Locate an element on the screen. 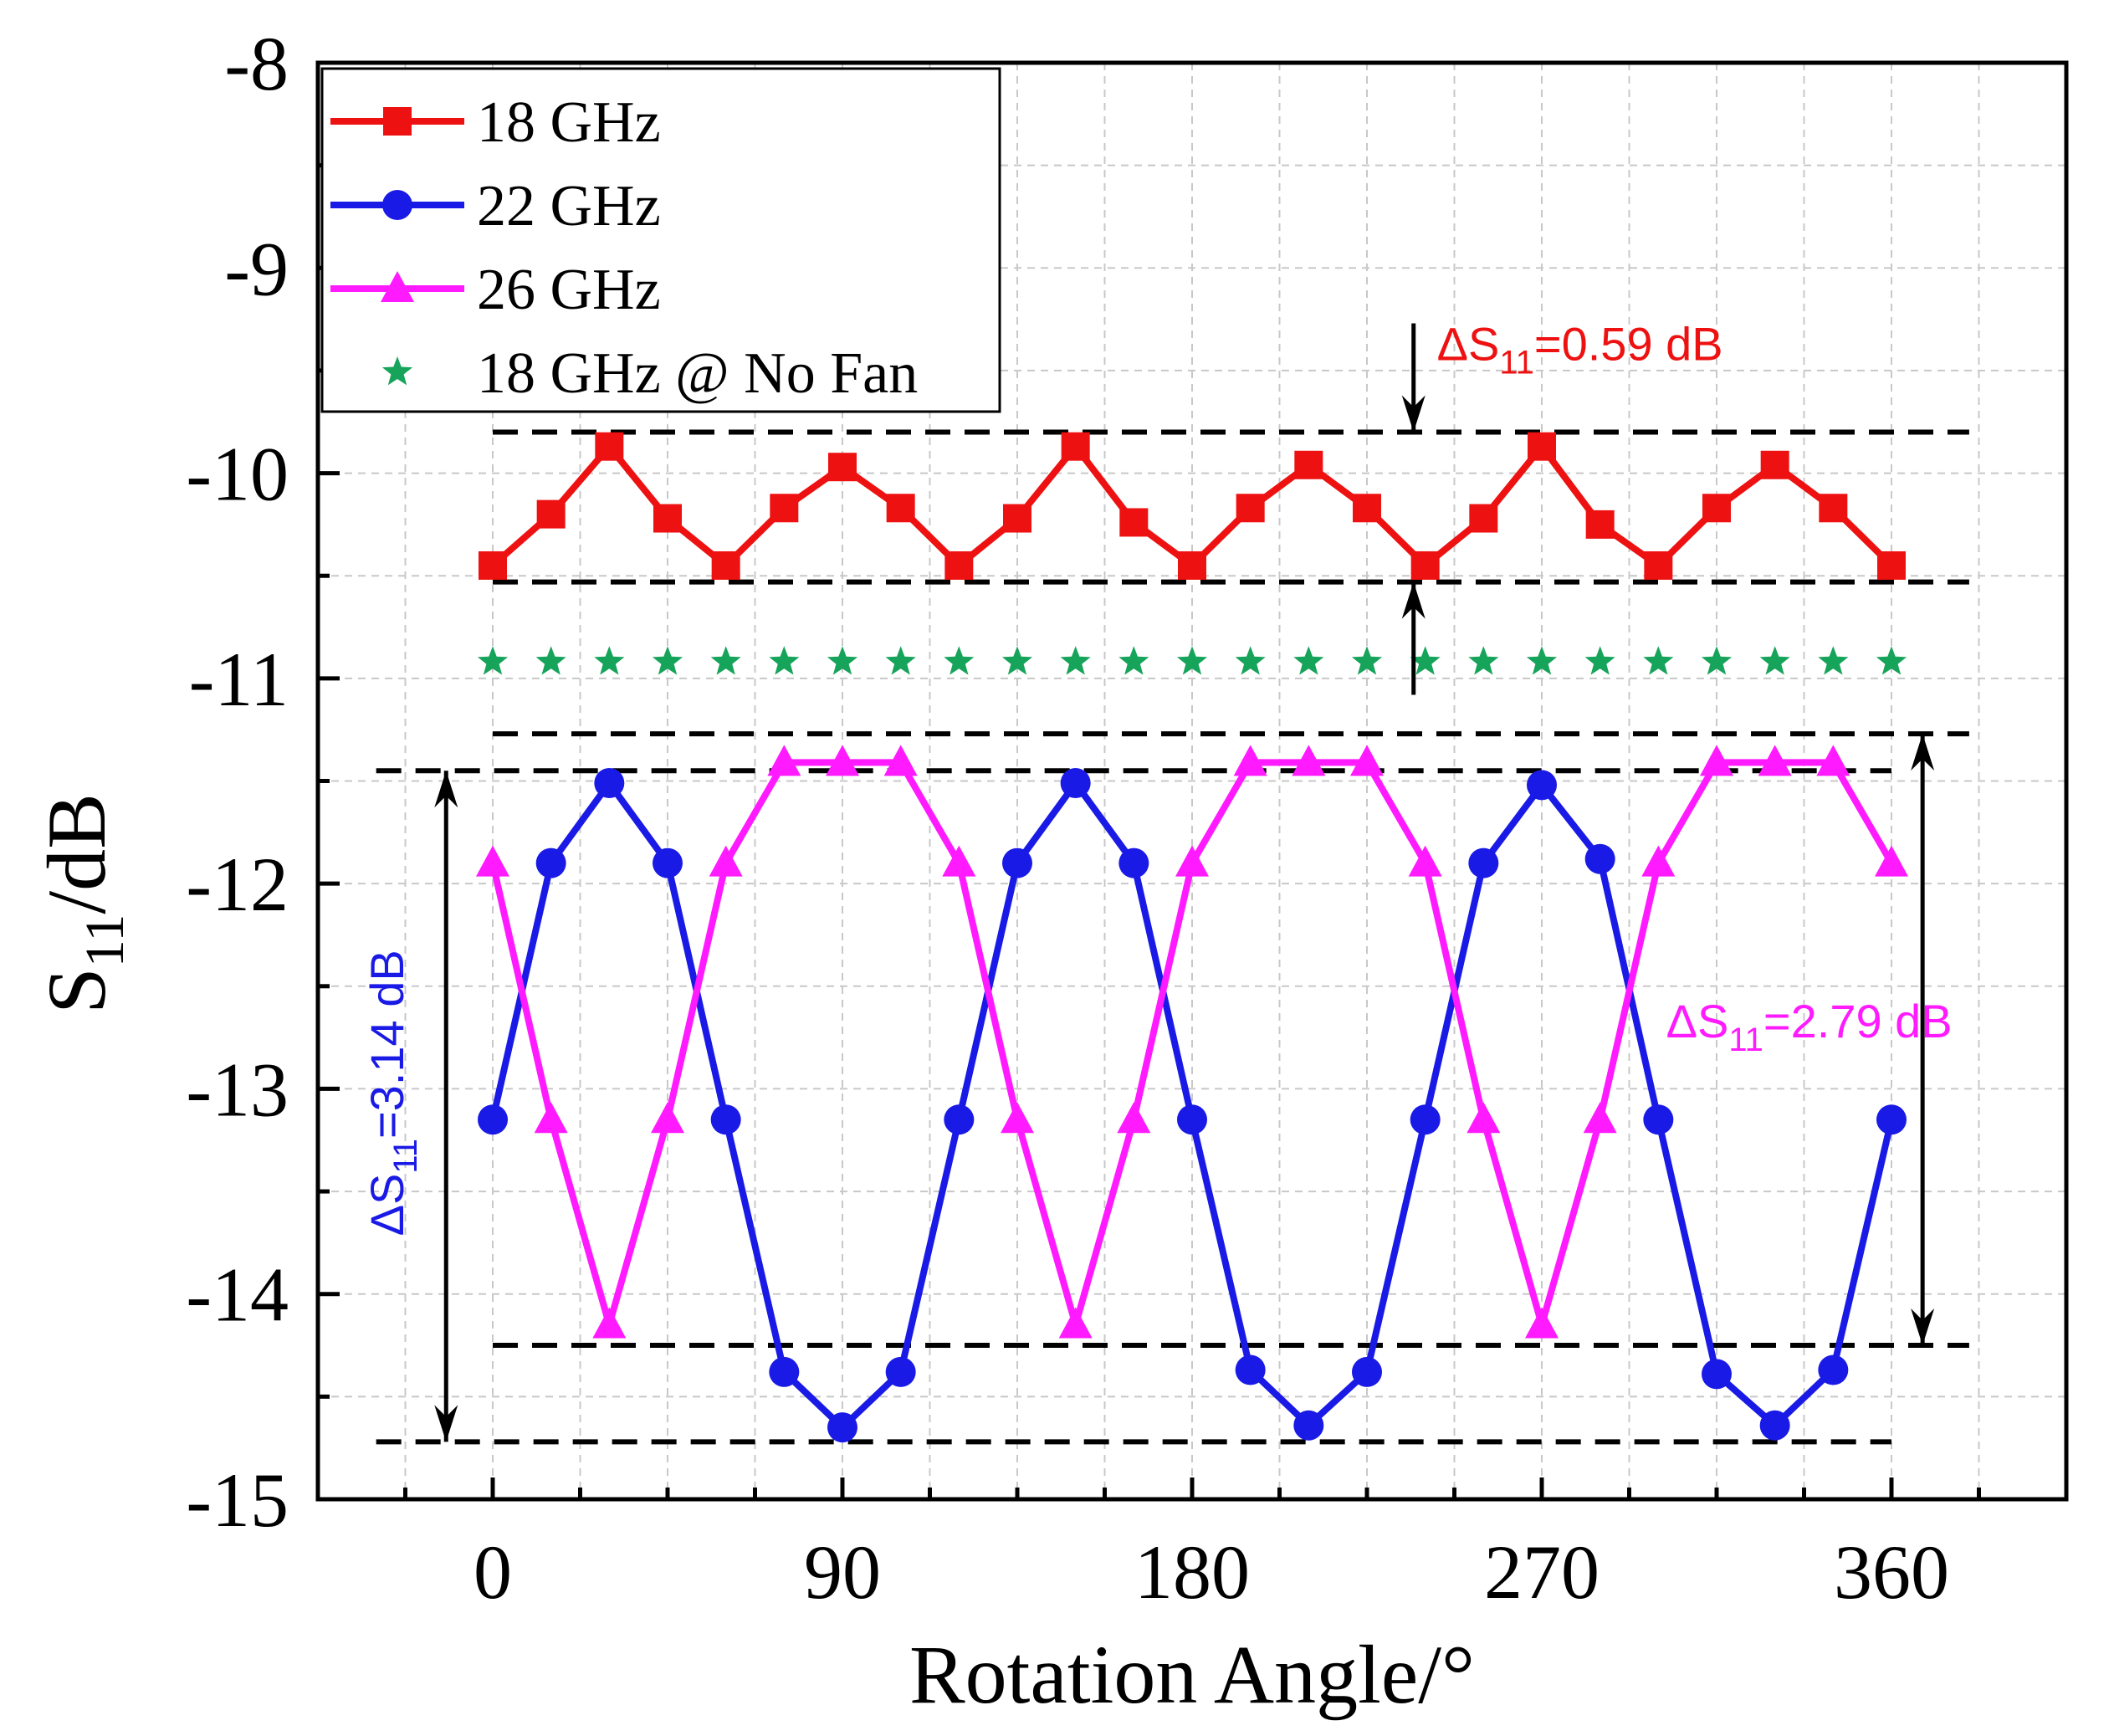  y-axis-title: S11/dB is located at coordinates (83, 903).